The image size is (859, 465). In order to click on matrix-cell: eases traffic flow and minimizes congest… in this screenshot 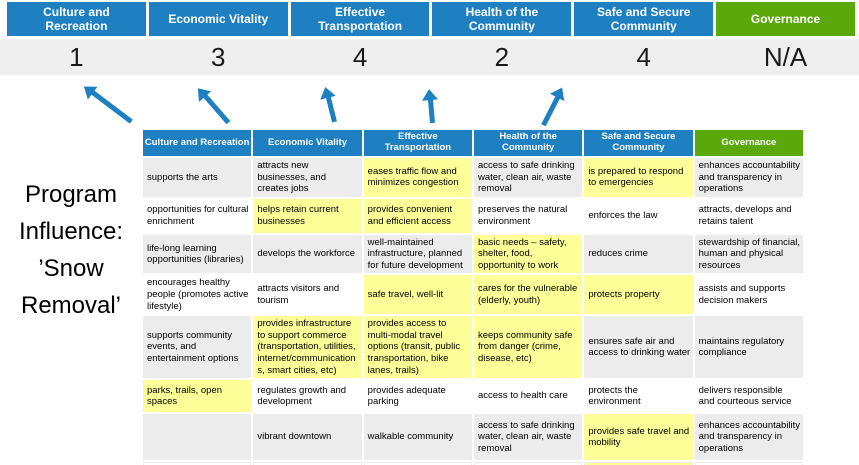, I will do `click(417, 177)`.